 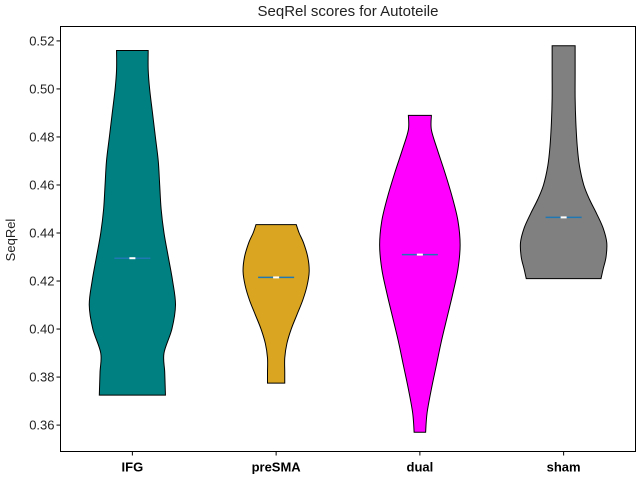 I want to click on violin-dual, so click(x=420, y=273).